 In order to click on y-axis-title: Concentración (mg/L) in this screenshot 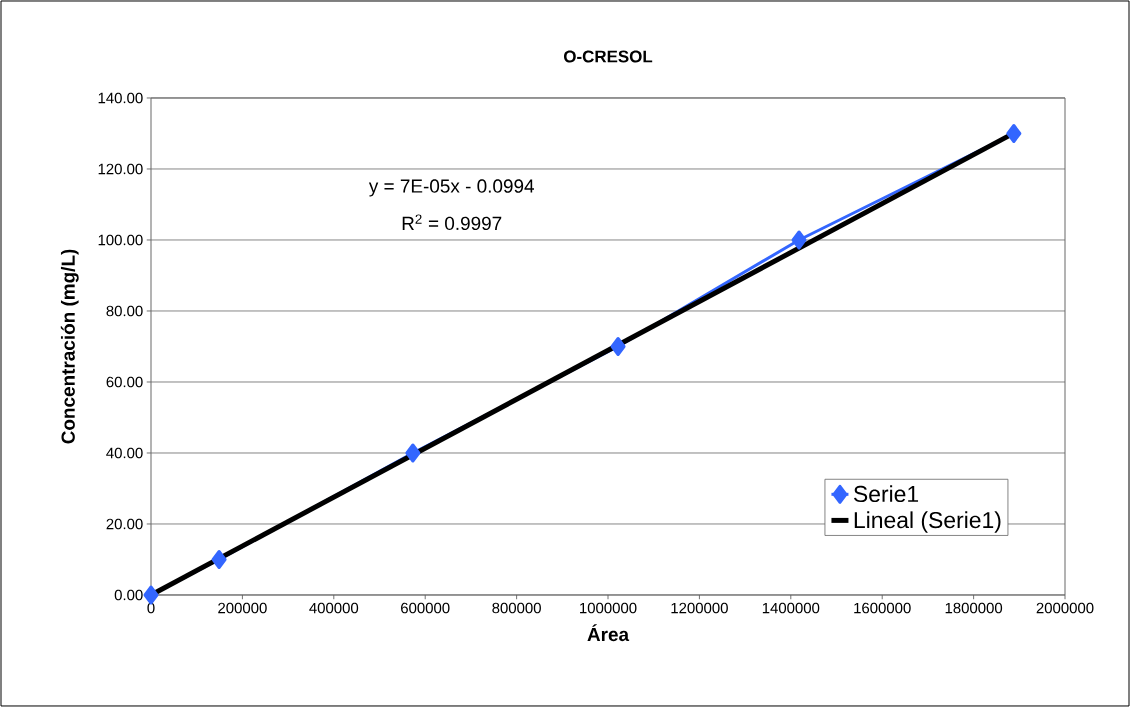, I will do `click(69, 346)`.